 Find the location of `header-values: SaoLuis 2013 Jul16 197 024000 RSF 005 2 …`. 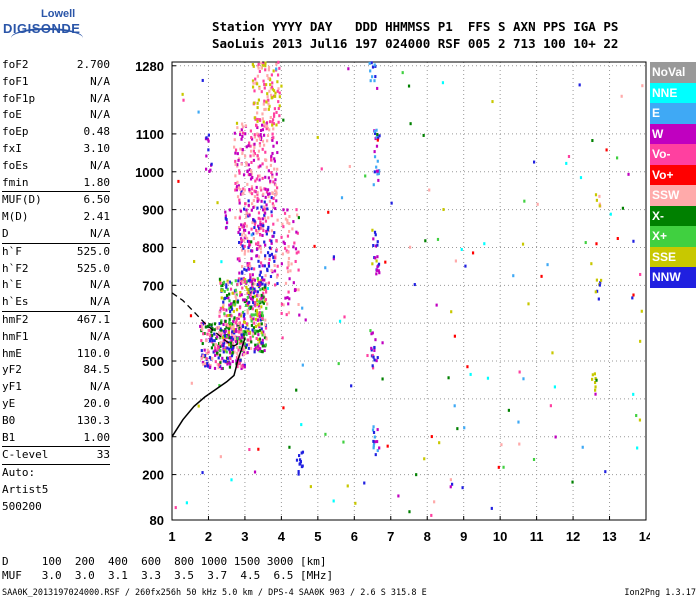

header-values: SaoLuis 2013 Jul16 197 024000 RSF 005 2 … is located at coordinates (415, 43).